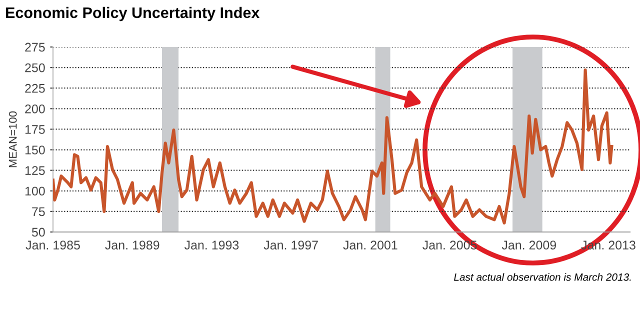  Describe the element at coordinates (35, 170) in the screenshot. I see `y-tick-label: 125` at that location.